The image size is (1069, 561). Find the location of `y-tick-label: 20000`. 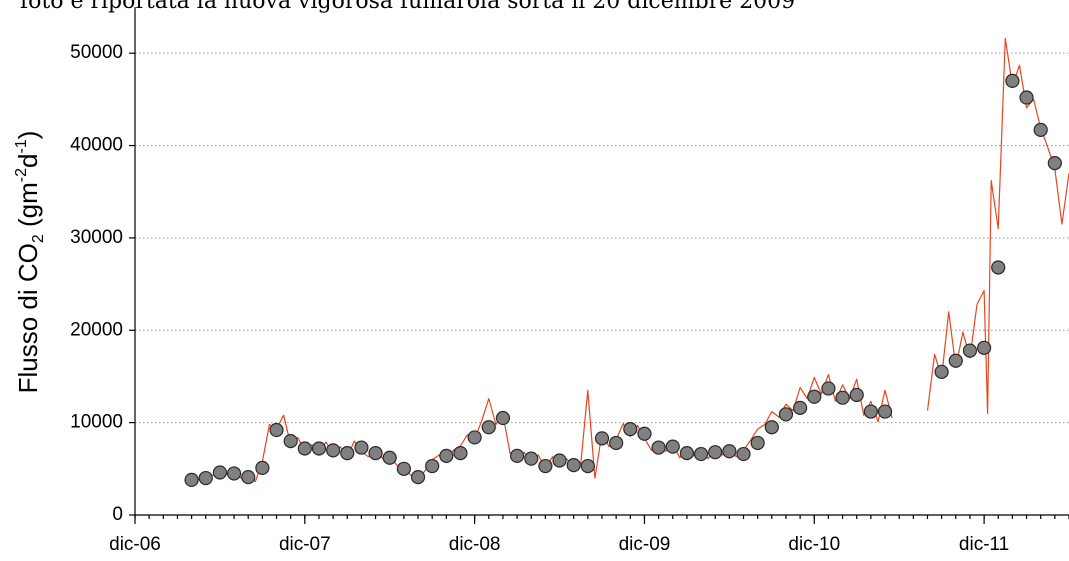

y-tick-label: 20000 is located at coordinates (96, 329).